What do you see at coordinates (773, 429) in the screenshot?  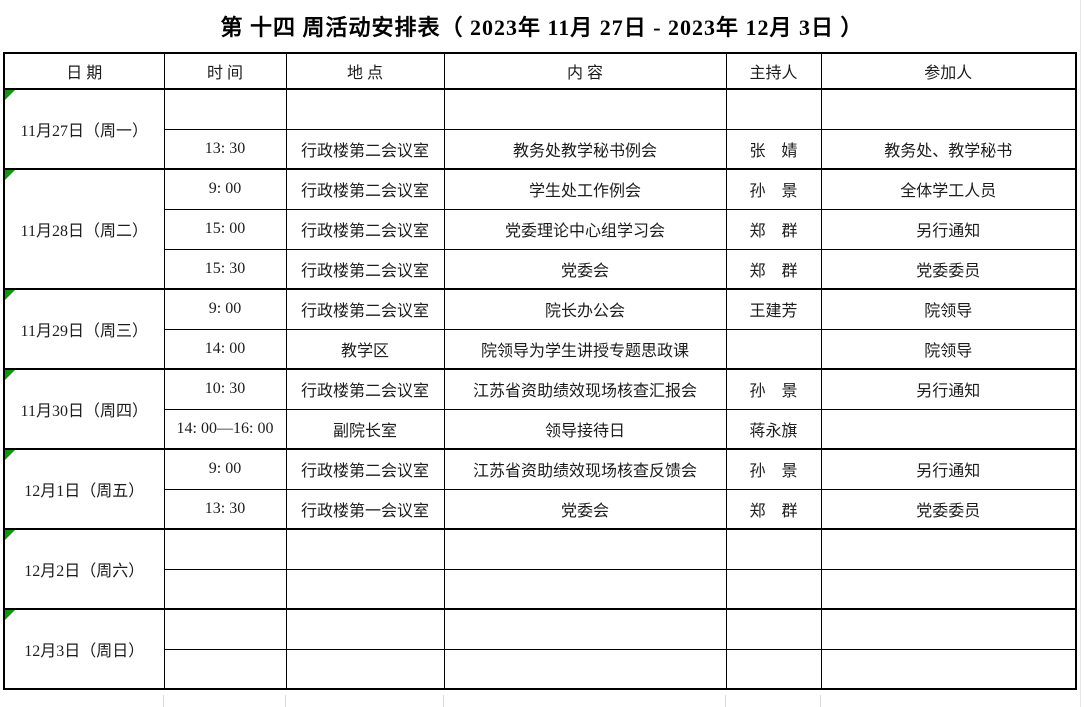 I see `host-cell: 蒋永旗` at bounding box center [773, 429].